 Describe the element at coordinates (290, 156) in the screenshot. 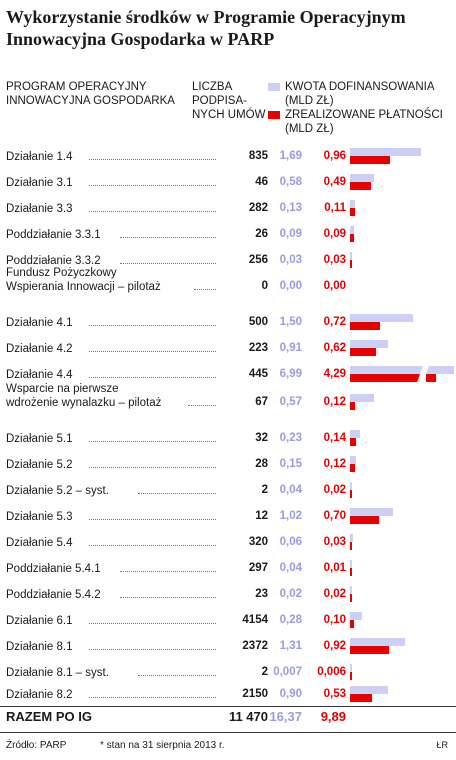

I see `row-kwota-value: 1,69` at that location.